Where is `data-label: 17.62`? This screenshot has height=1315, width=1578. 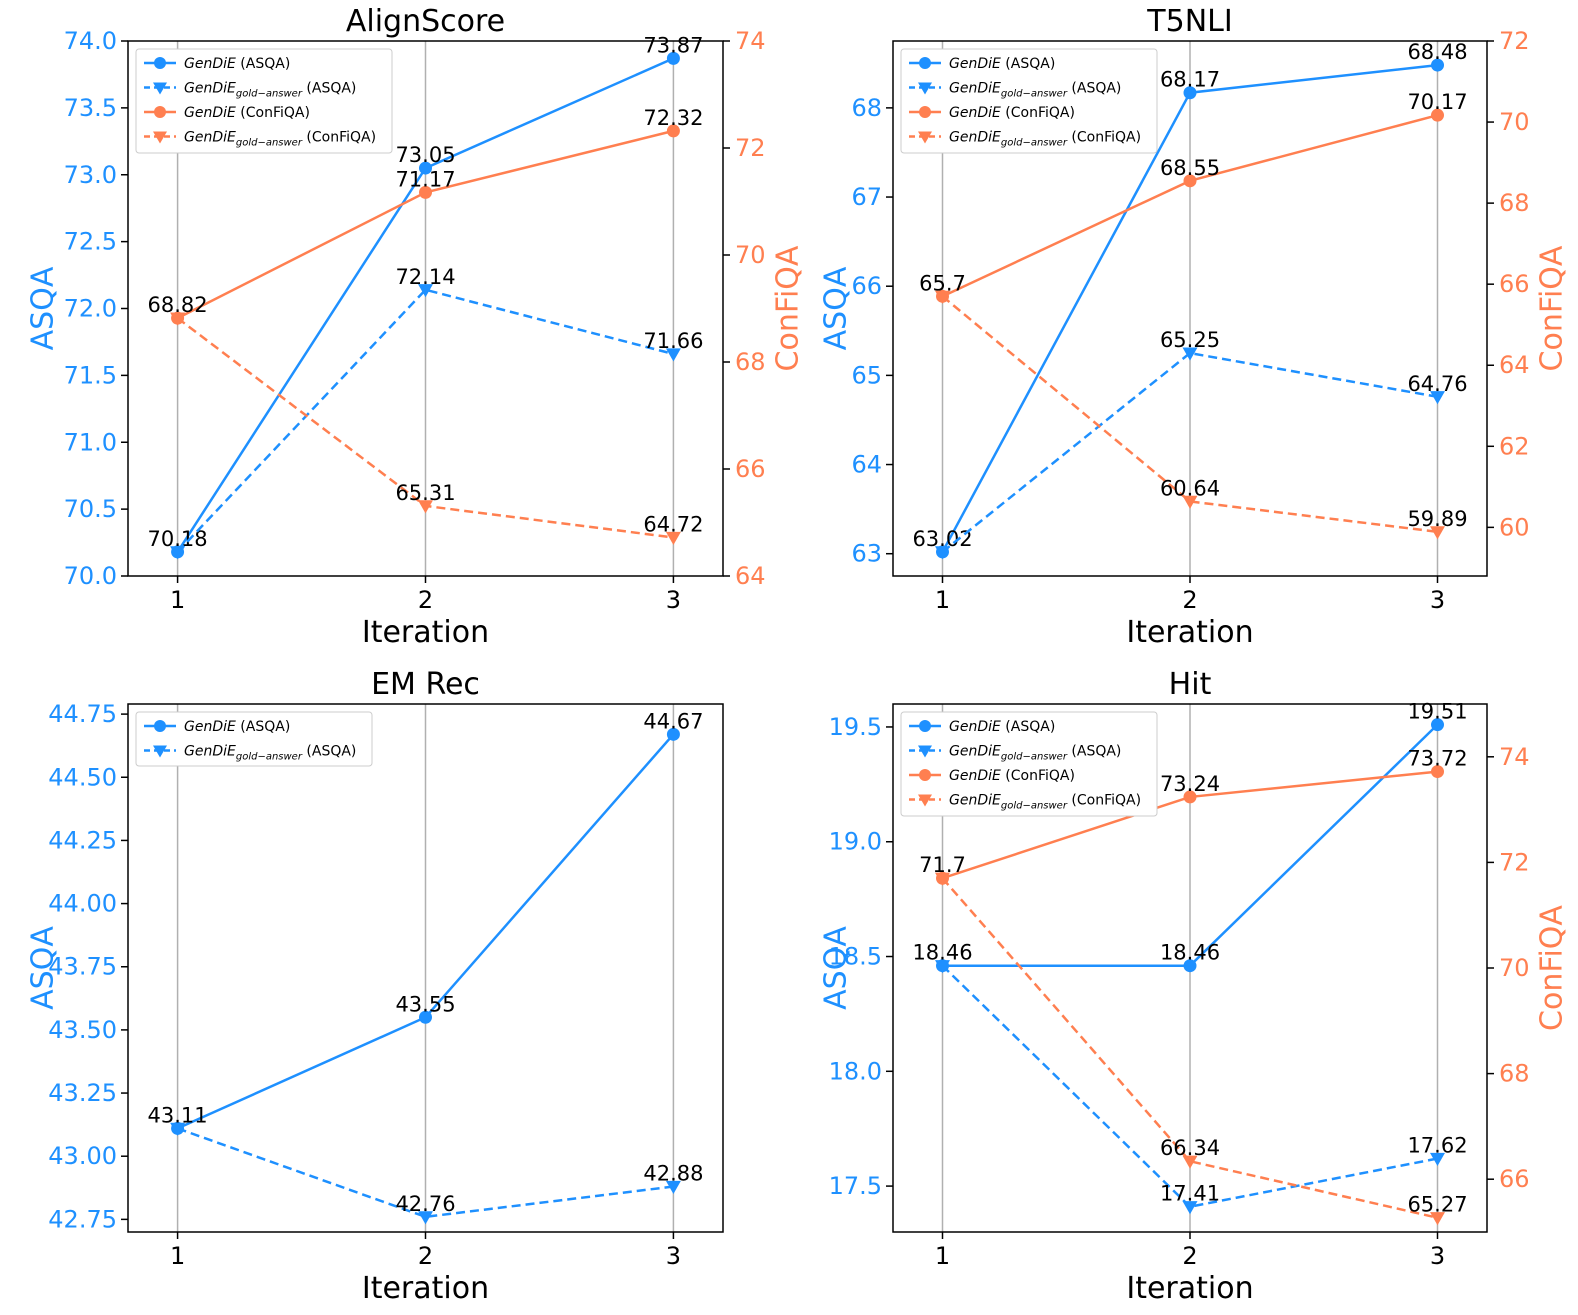
data-label: 17.62 is located at coordinates (1437, 1146).